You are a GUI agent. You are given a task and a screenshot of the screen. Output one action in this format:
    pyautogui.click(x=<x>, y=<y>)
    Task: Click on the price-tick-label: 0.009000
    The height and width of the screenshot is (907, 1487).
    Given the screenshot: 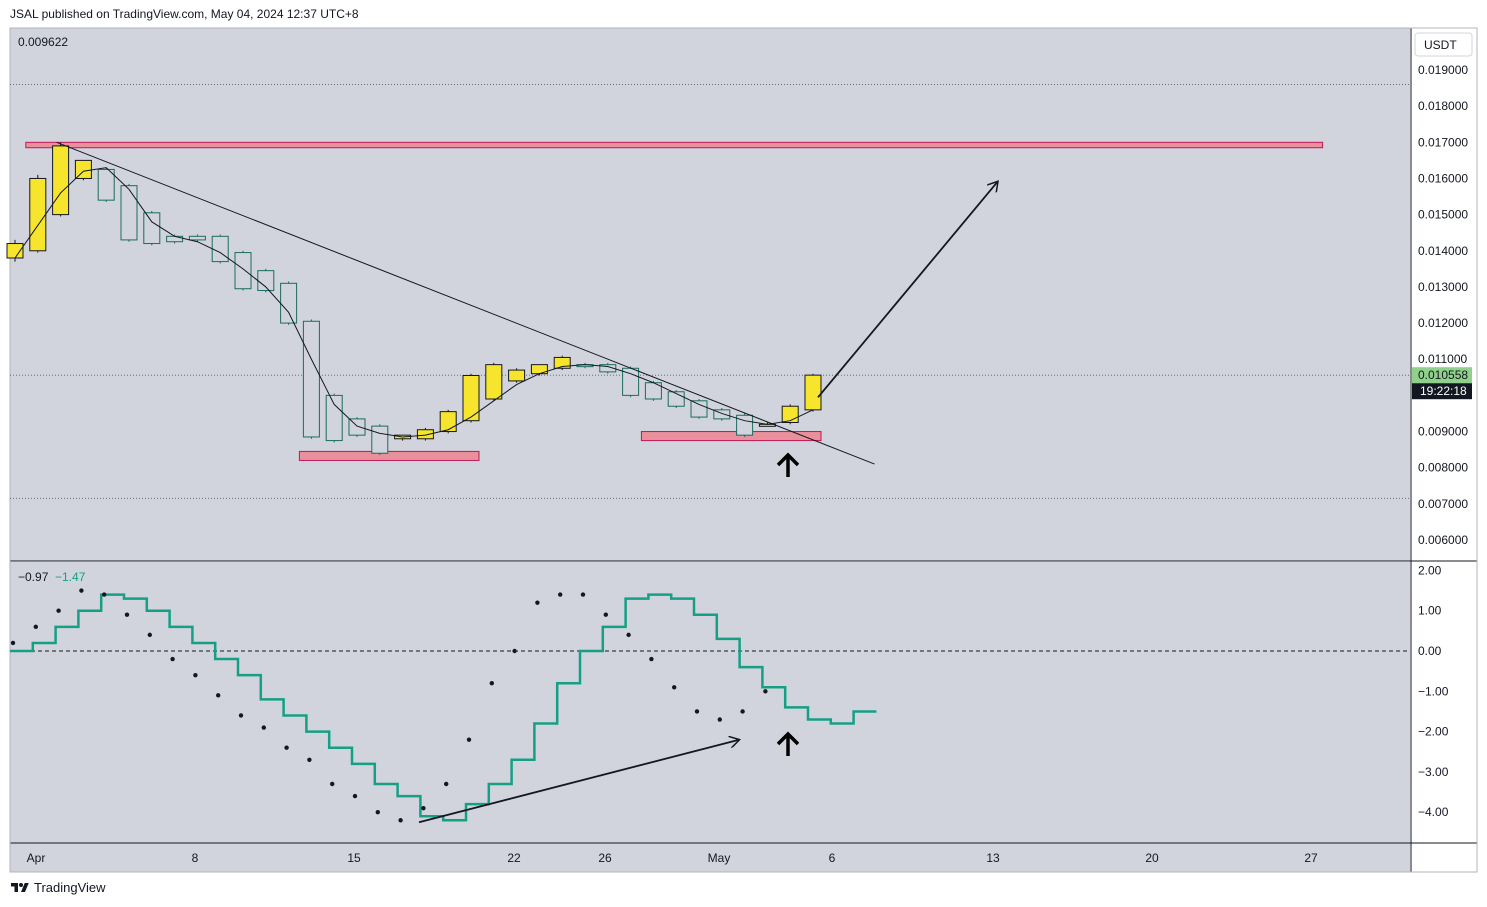 What is the action you would take?
    pyautogui.click(x=1443, y=432)
    